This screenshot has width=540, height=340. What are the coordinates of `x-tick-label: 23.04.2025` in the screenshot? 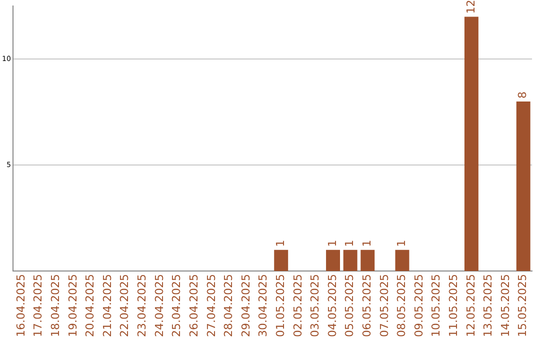 It's located at (142, 306).